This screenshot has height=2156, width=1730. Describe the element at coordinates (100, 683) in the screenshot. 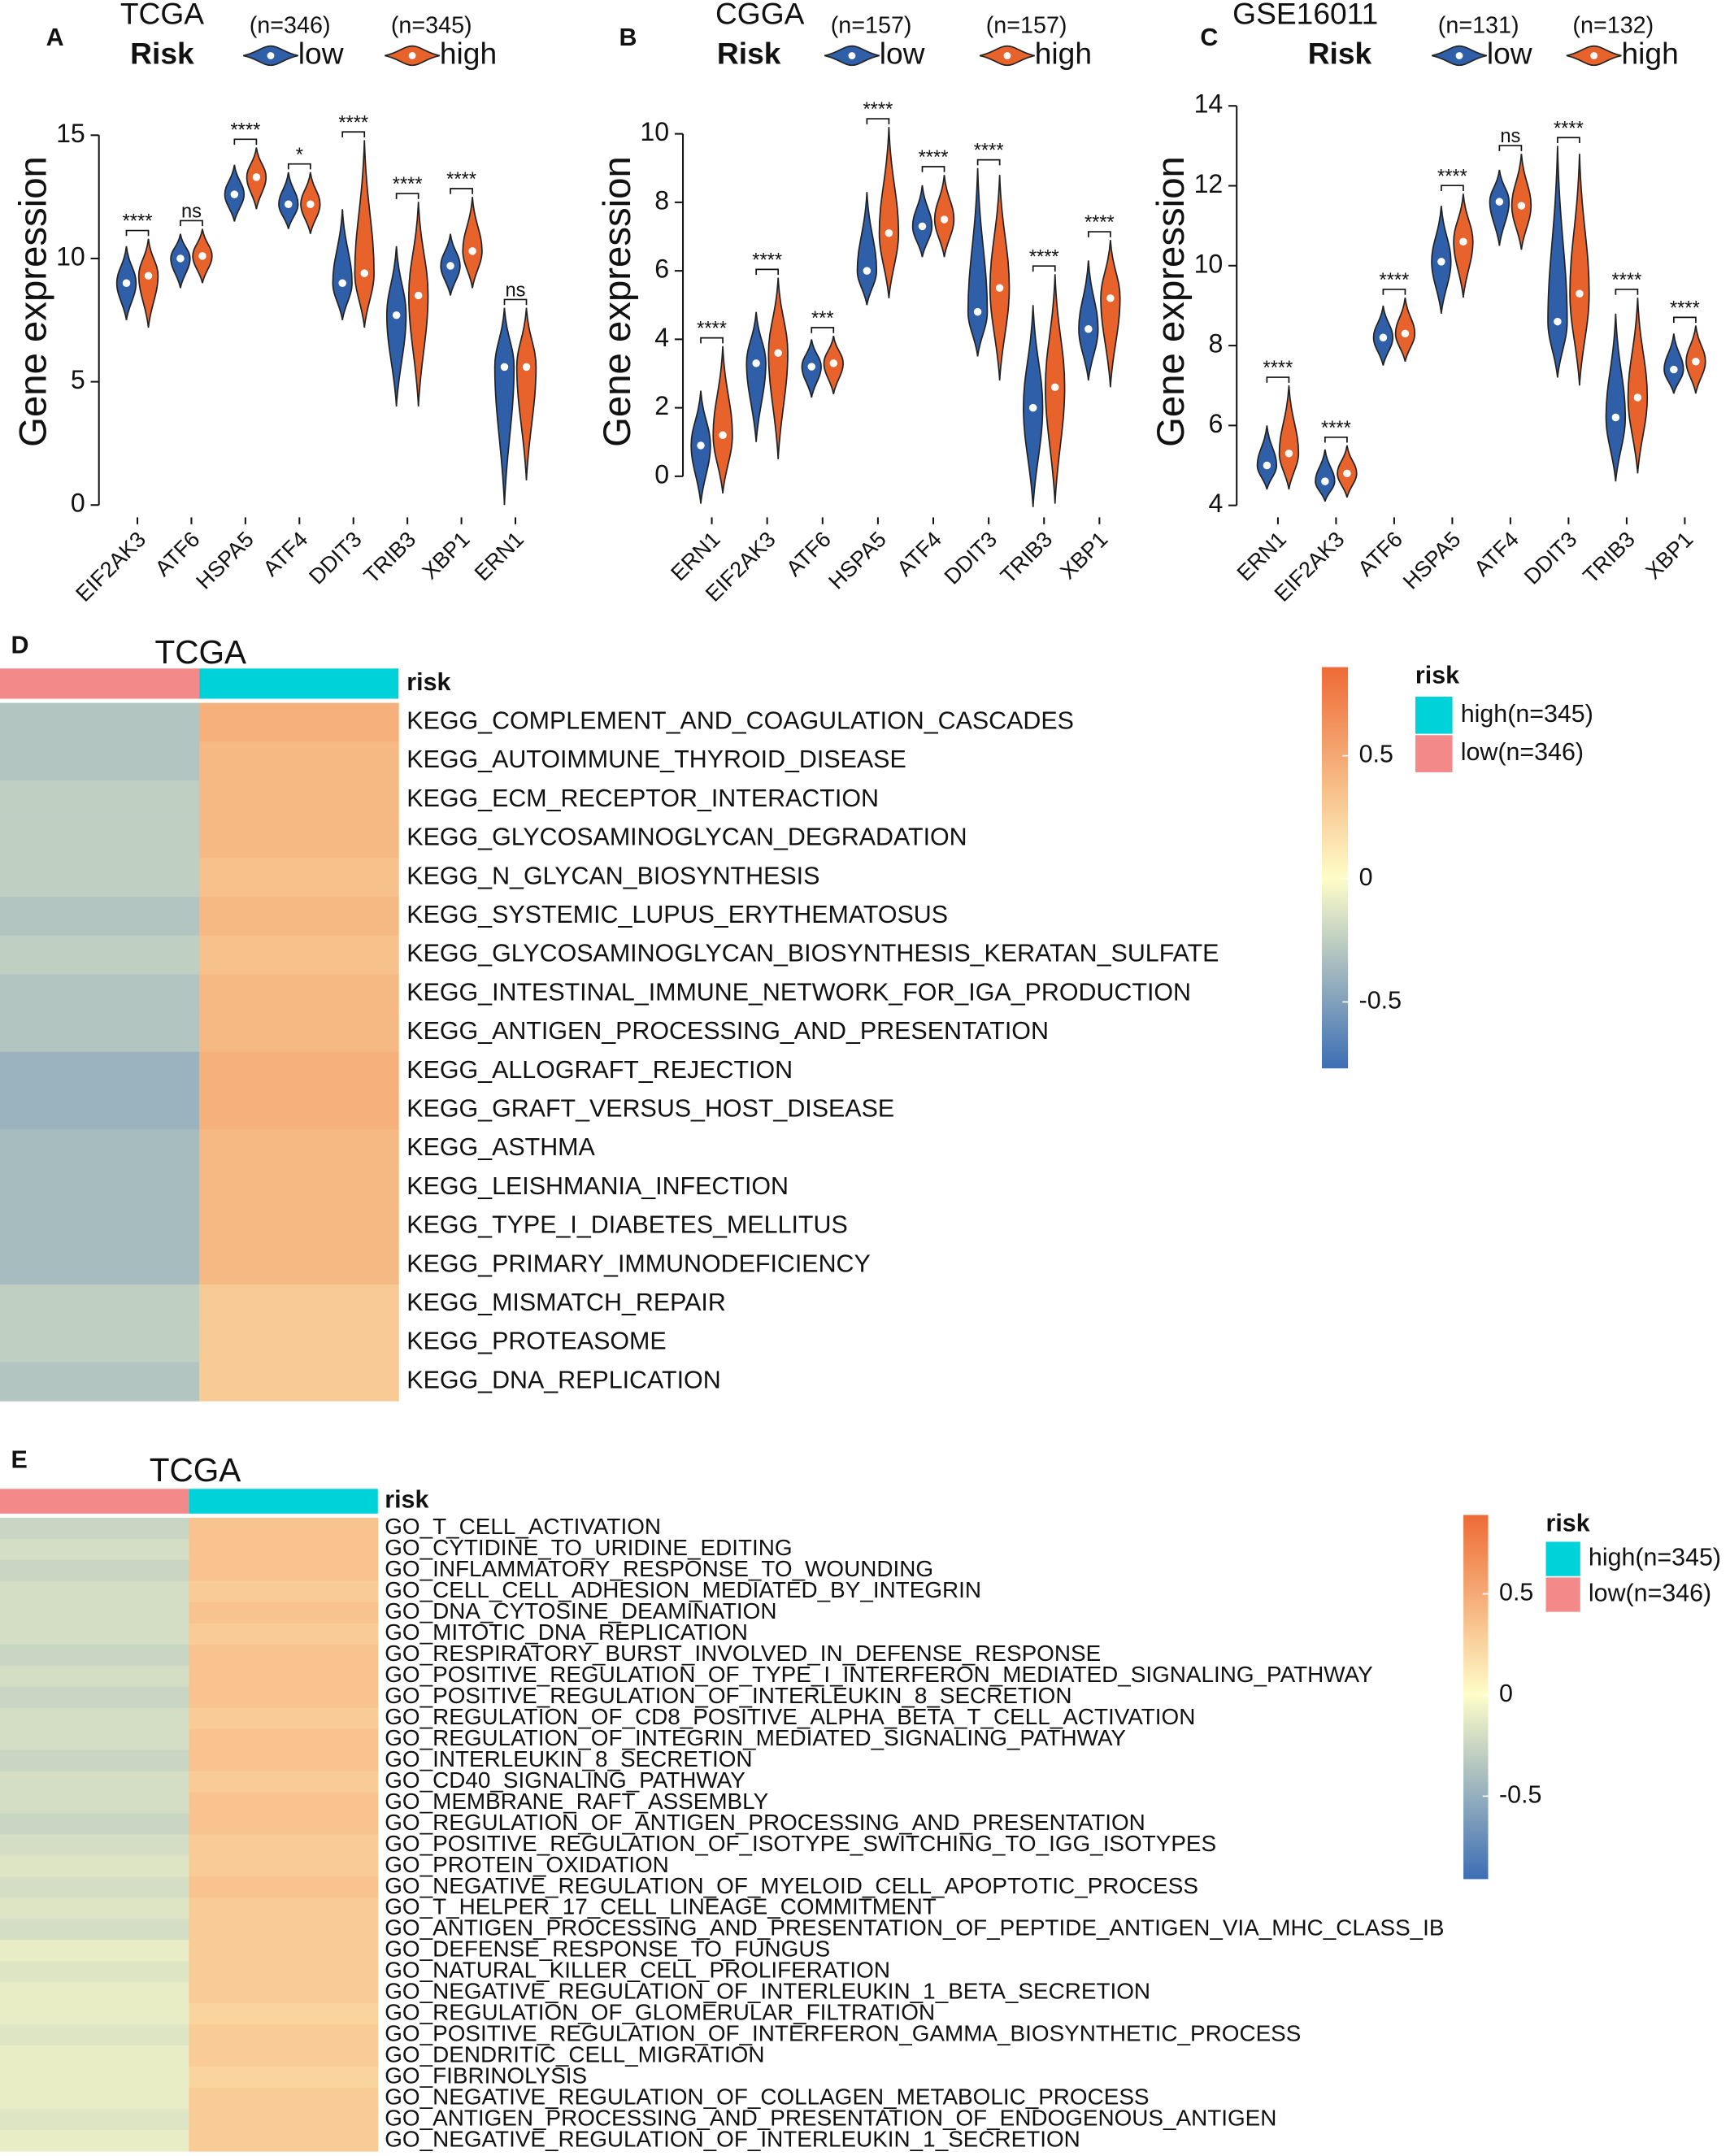

I see `annotation-bar` at that location.